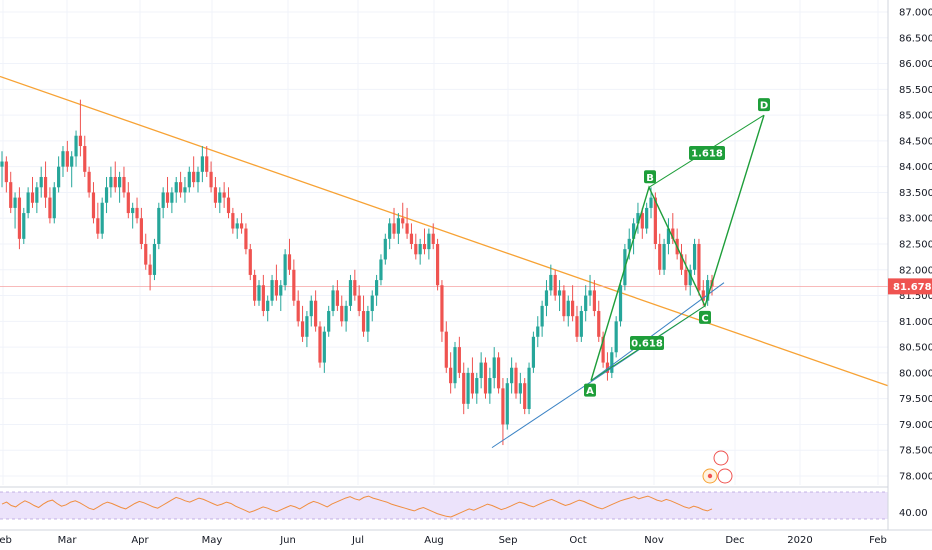  I want to click on x-tick-label: Jun, so click(287, 540).